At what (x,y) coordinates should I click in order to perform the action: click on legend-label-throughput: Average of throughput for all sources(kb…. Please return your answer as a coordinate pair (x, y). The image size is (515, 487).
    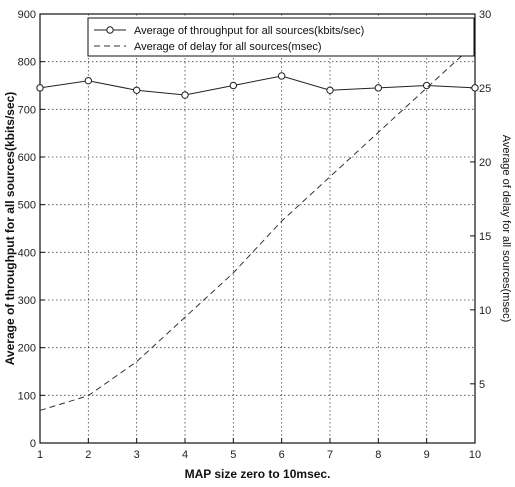
    Looking at the image, I should click on (249, 31).